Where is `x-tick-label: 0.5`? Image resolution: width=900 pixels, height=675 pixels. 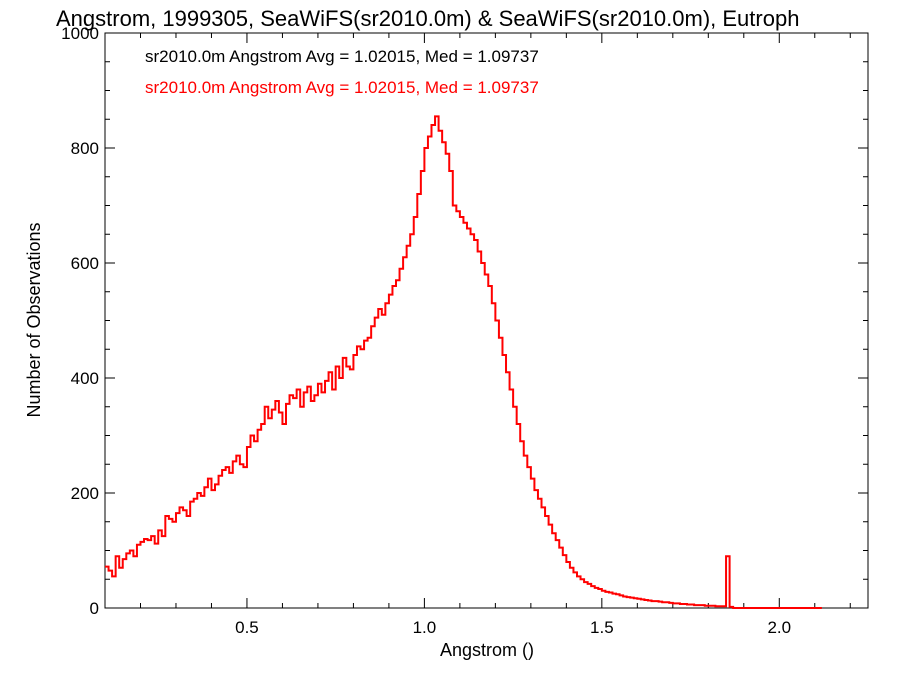
x-tick-label: 0.5 is located at coordinates (247, 627).